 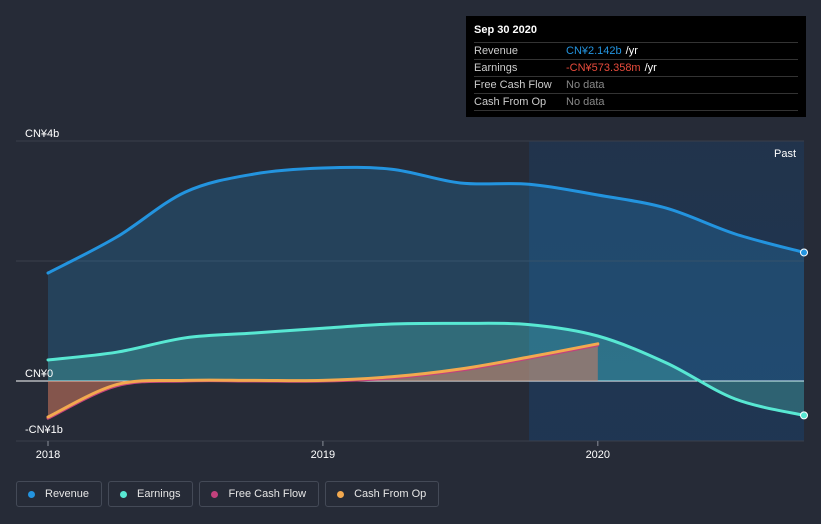 I want to click on series-end-markers, so click(x=804, y=334).